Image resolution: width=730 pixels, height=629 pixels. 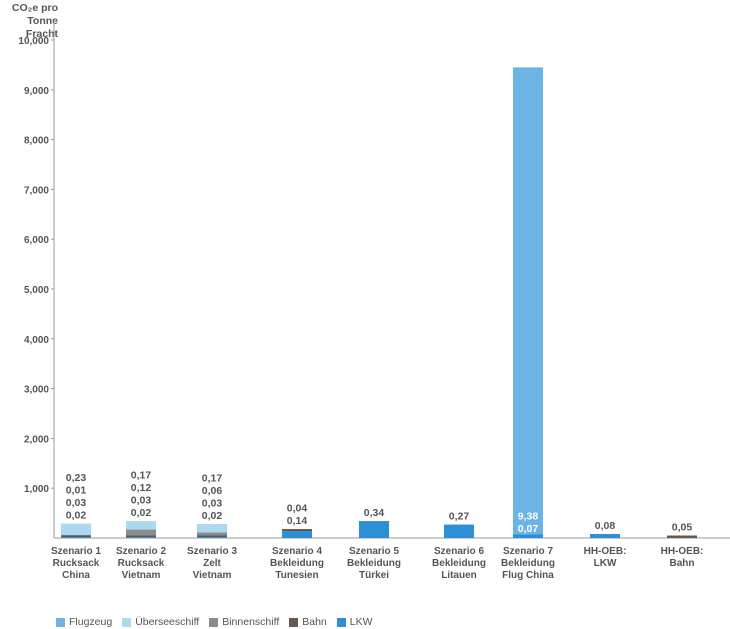 What do you see at coordinates (91, 622) in the screenshot?
I see `legend-label: Flugzeug` at bounding box center [91, 622].